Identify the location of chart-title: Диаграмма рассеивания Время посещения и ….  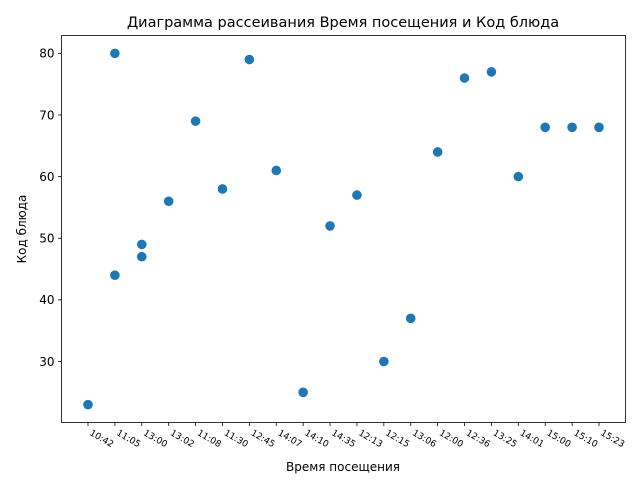
(343, 23).